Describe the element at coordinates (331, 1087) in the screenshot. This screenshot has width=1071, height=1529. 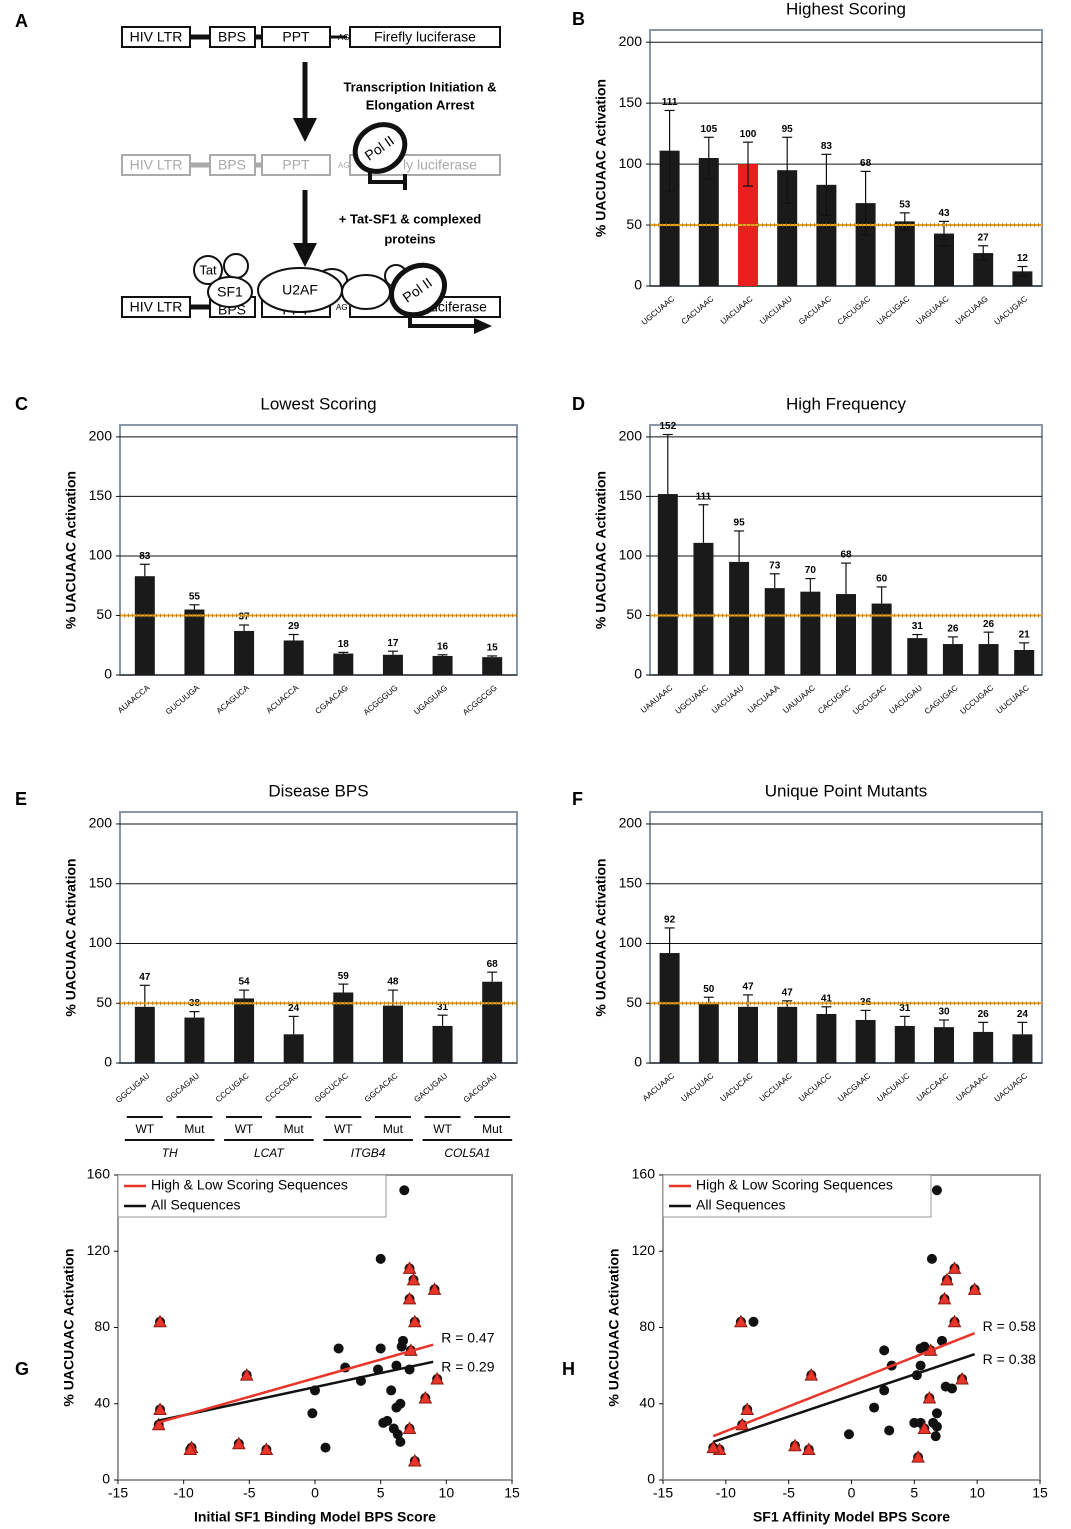
I see `x-tick-label: GGCUCAC` at that location.